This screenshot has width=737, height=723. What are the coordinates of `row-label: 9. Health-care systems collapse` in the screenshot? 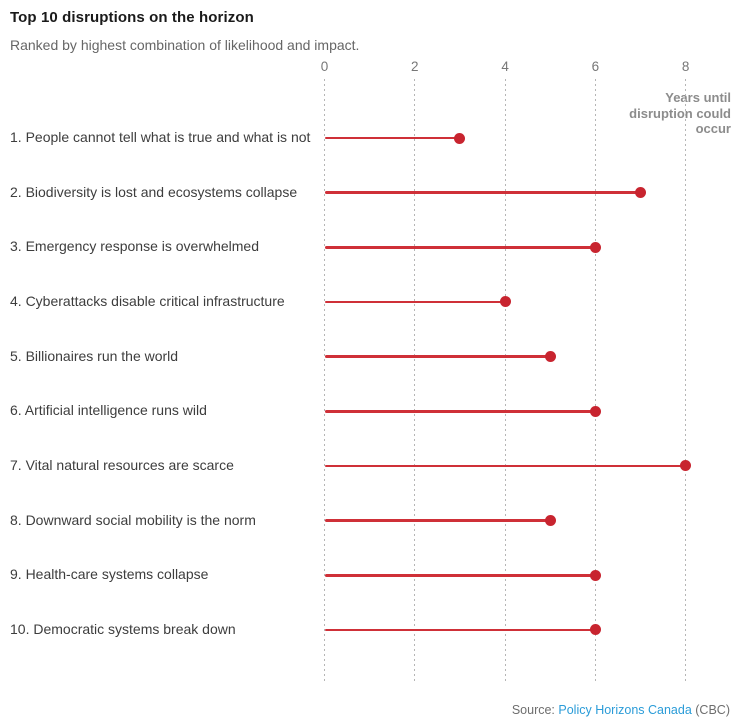 It's located at (109, 574).